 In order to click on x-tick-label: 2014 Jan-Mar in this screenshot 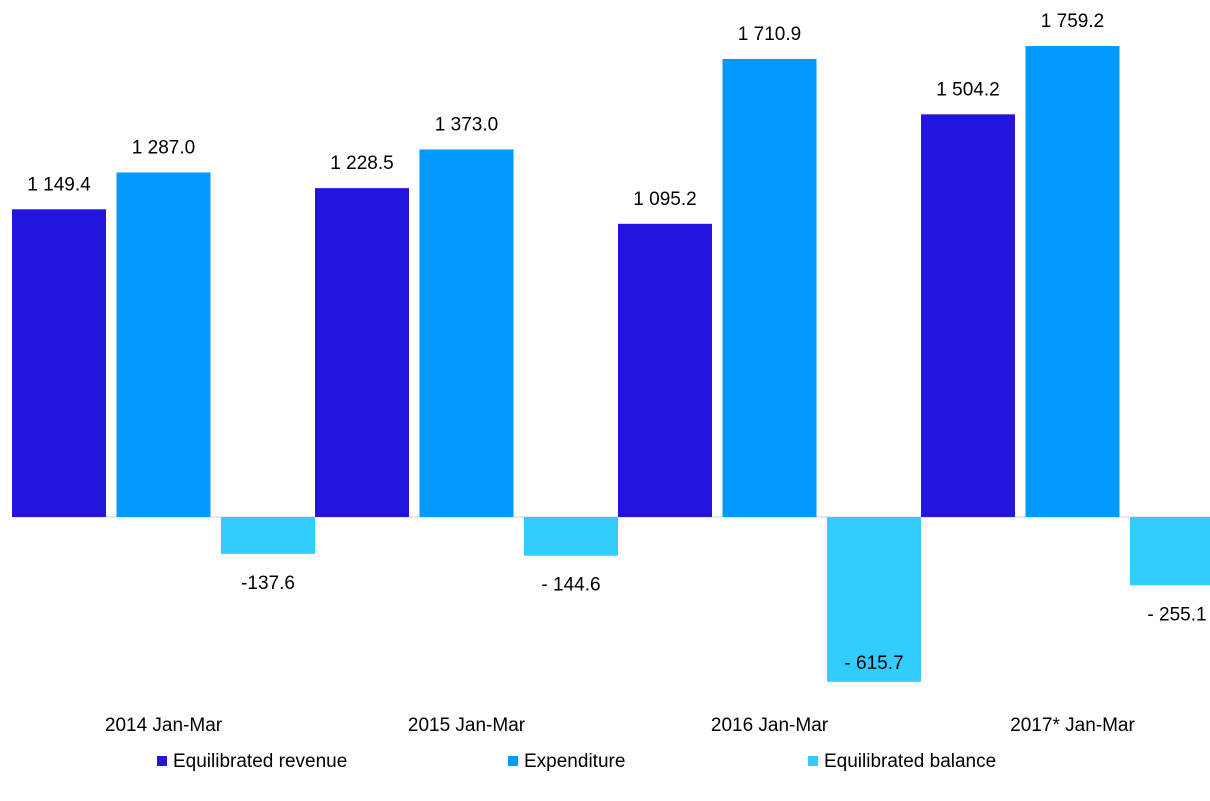, I will do `click(164, 725)`.